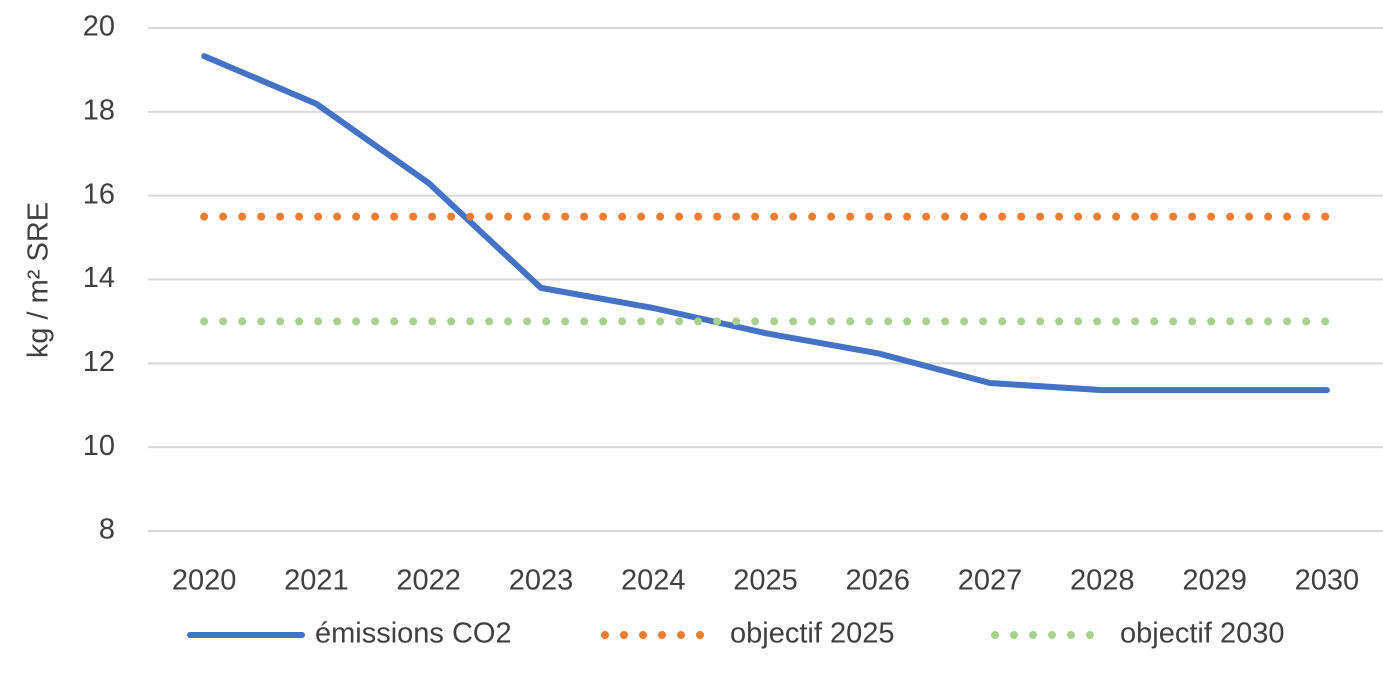 This screenshot has height=676, width=1383. I want to click on x-tick-label: 2022, so click(428, 581).